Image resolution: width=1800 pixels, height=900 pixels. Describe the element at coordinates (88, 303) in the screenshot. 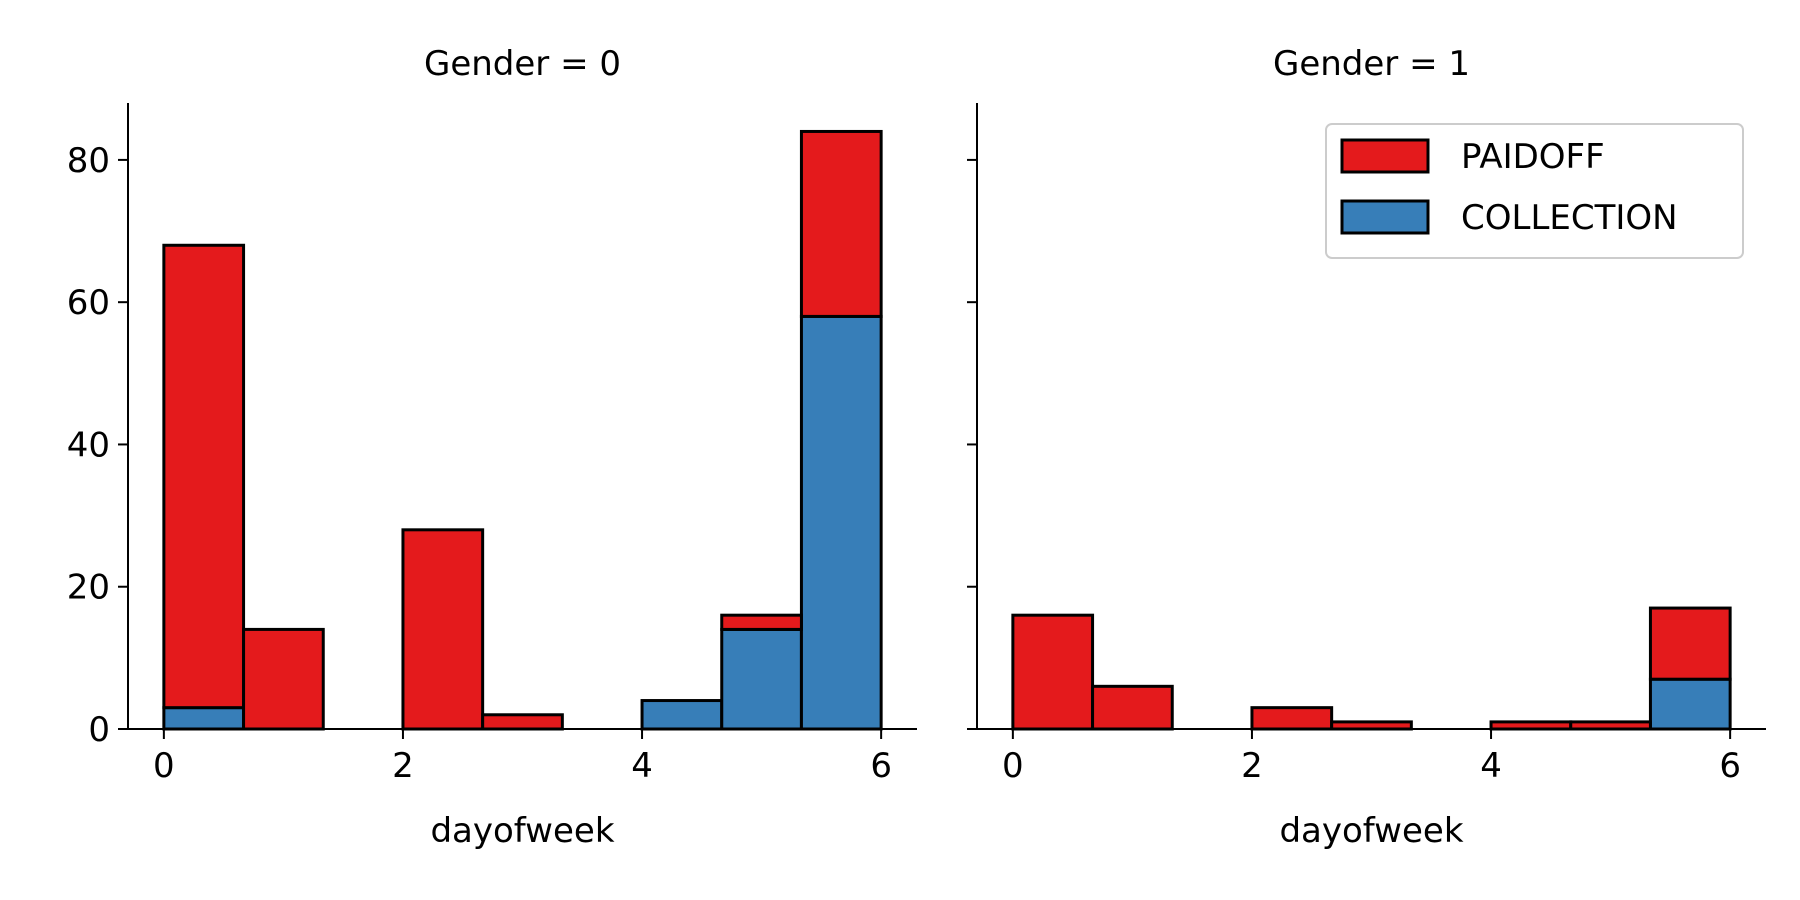

I see `y-tick-label: 60` at that location.